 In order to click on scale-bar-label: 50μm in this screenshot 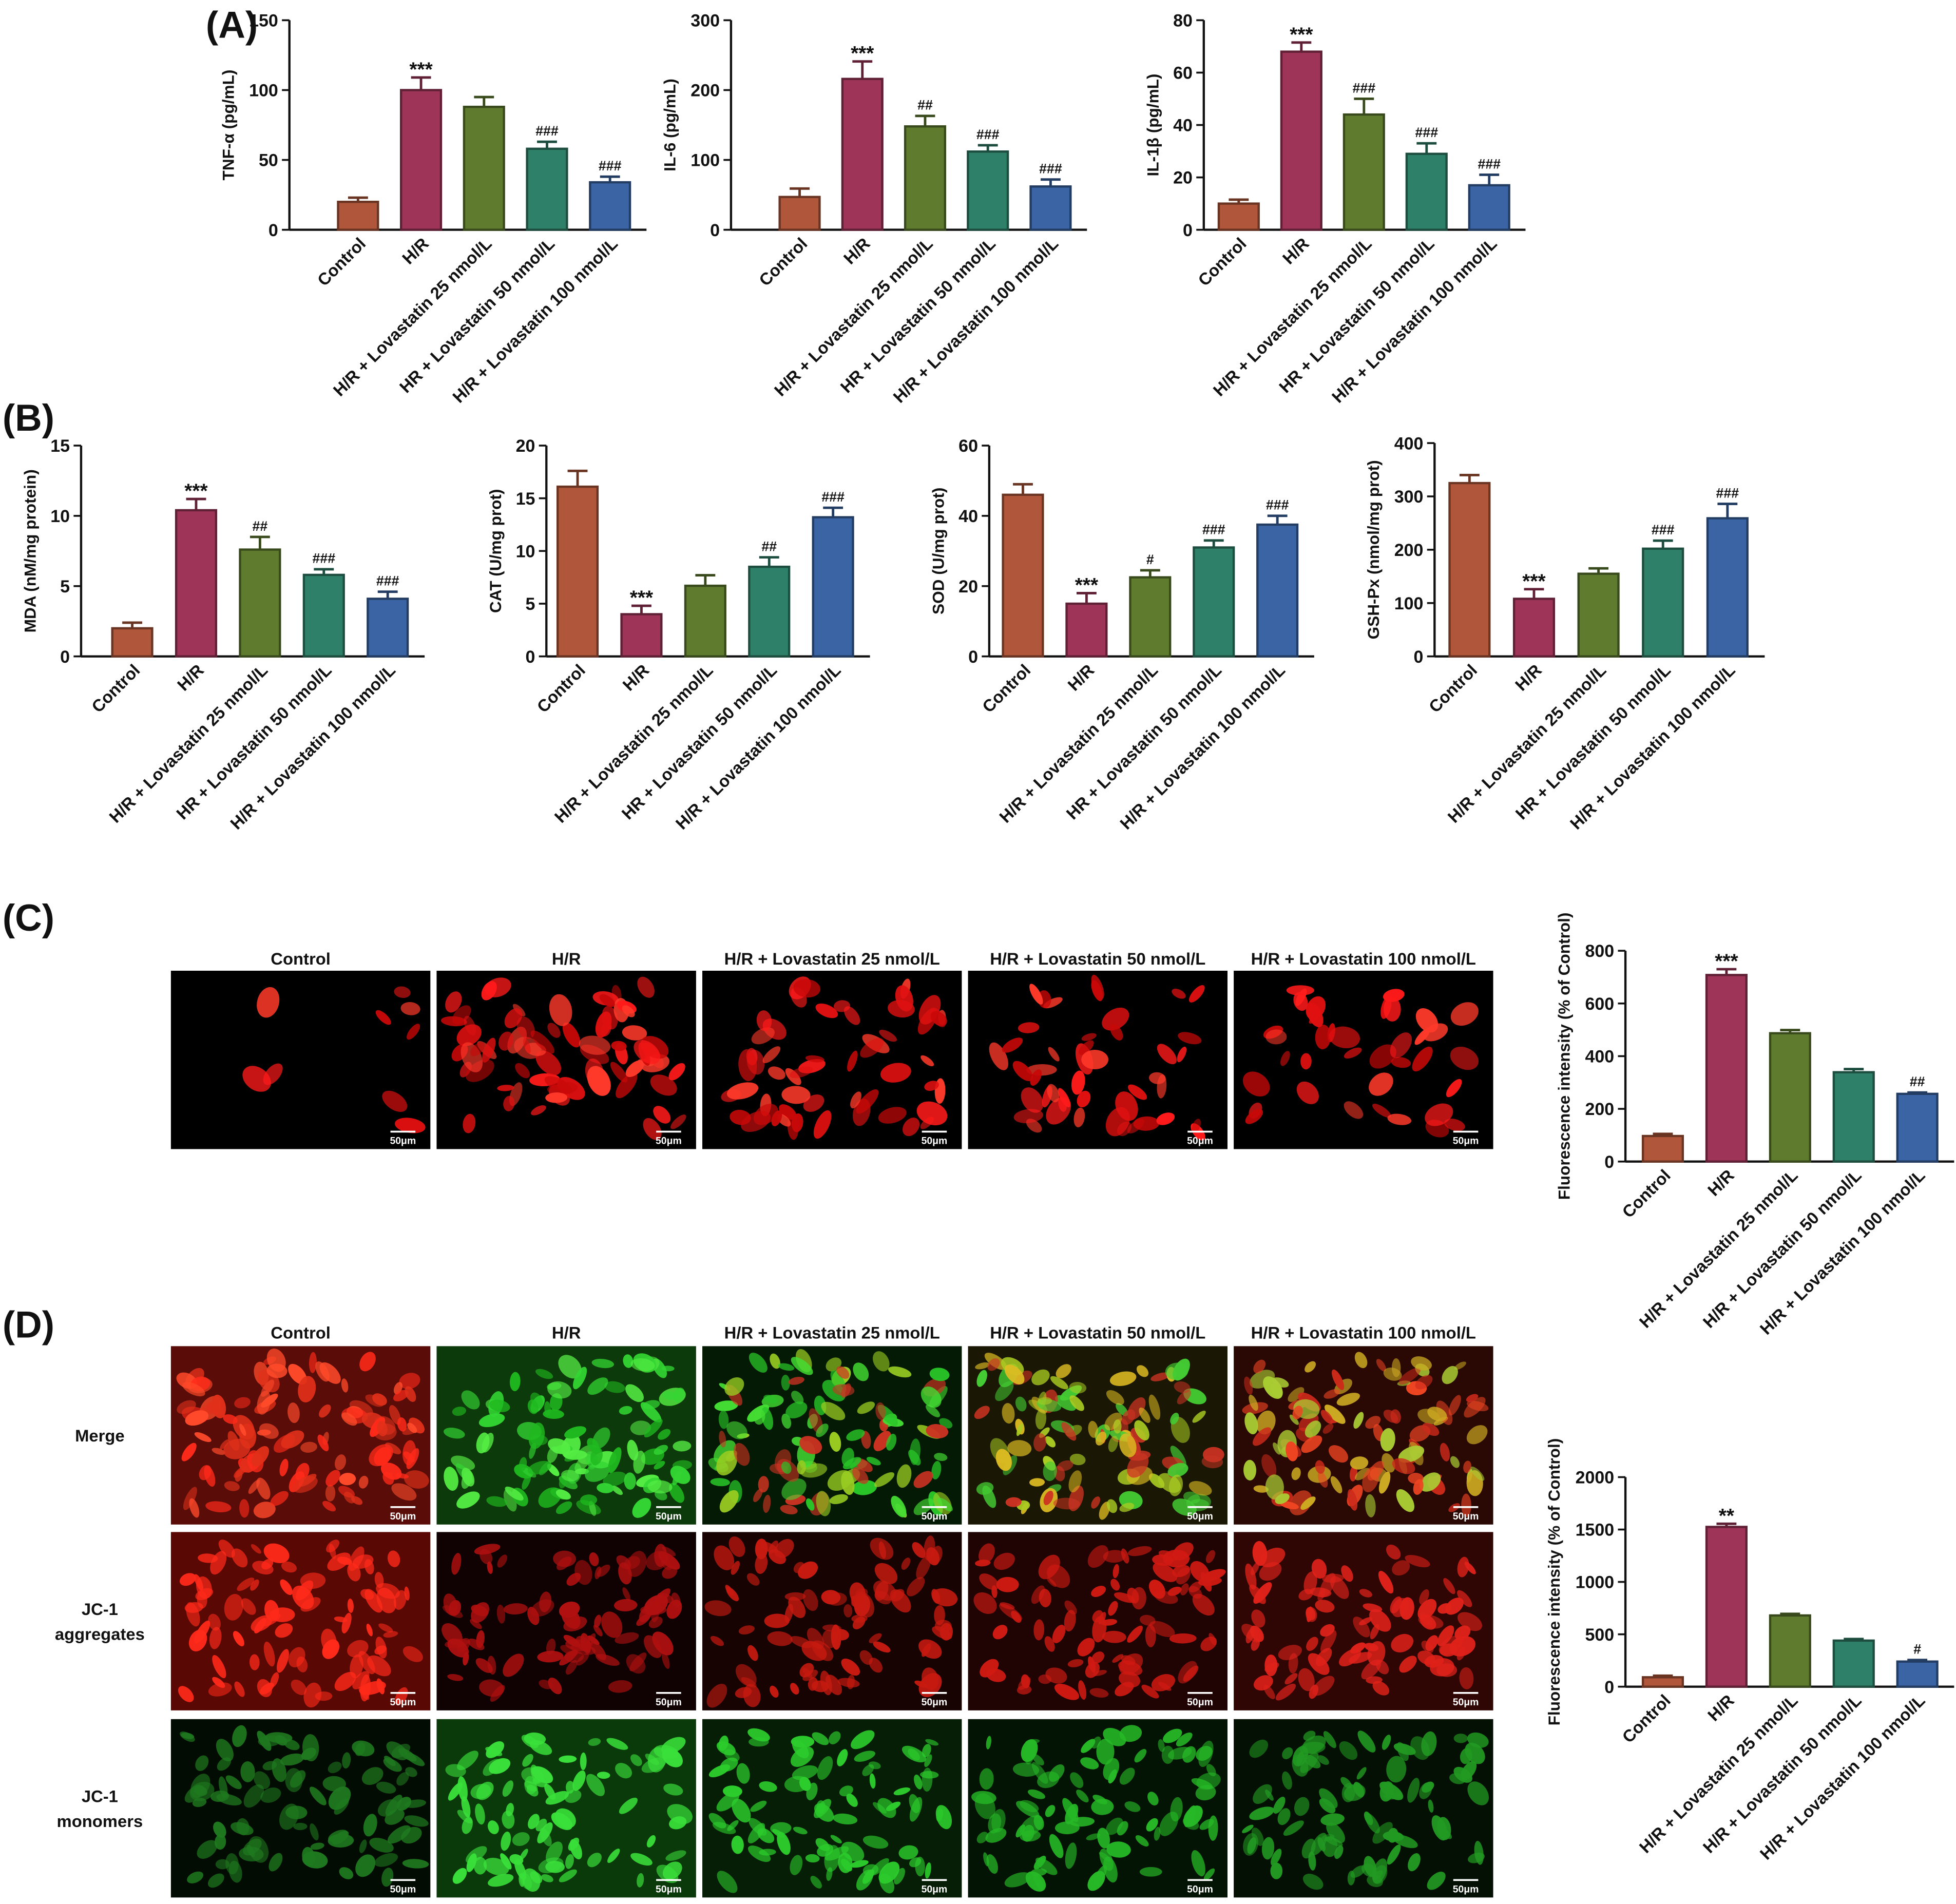, I will do `click(1466, 1890)`.